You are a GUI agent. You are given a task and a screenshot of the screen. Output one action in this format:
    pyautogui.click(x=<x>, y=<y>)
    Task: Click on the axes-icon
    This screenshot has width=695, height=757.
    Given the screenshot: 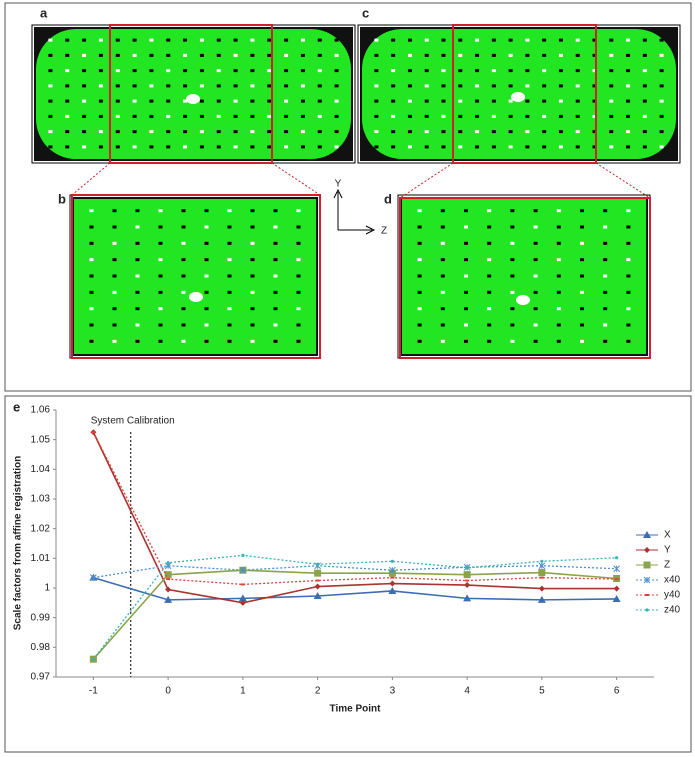 What is the action you would take?
    pyautogui.click(x=354, y=211)
    